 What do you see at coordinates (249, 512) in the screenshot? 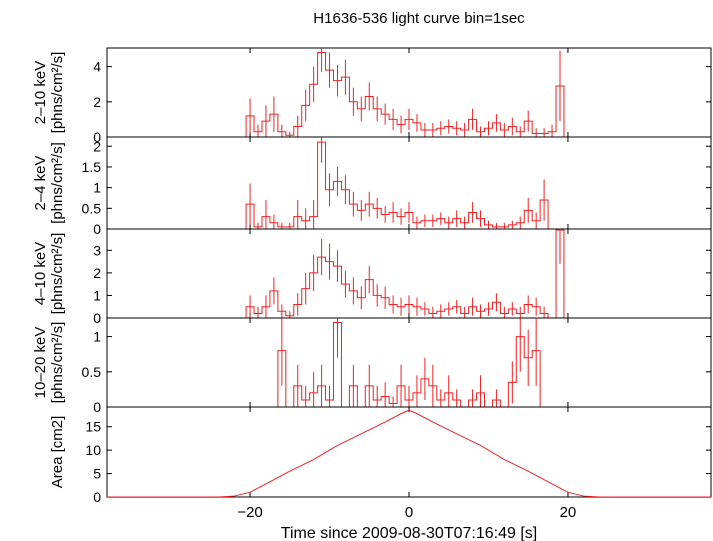
I see `x-tick-label: −20` at bounding box center [249, 512].